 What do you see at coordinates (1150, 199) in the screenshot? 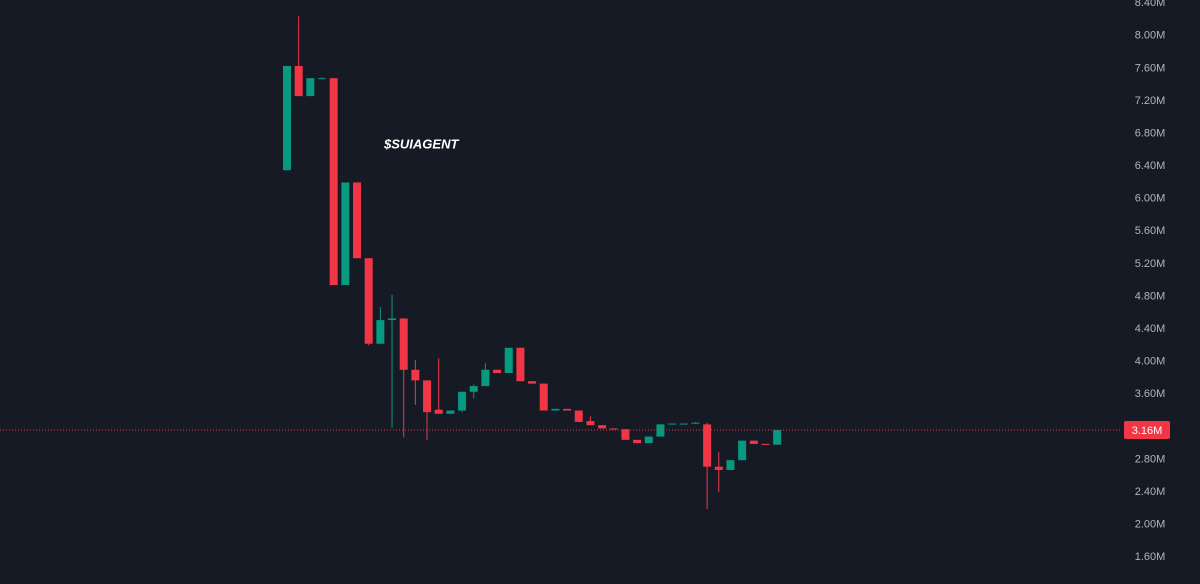
I see `y-tick-label: 6.00M` at bounding box center [1150, 199].